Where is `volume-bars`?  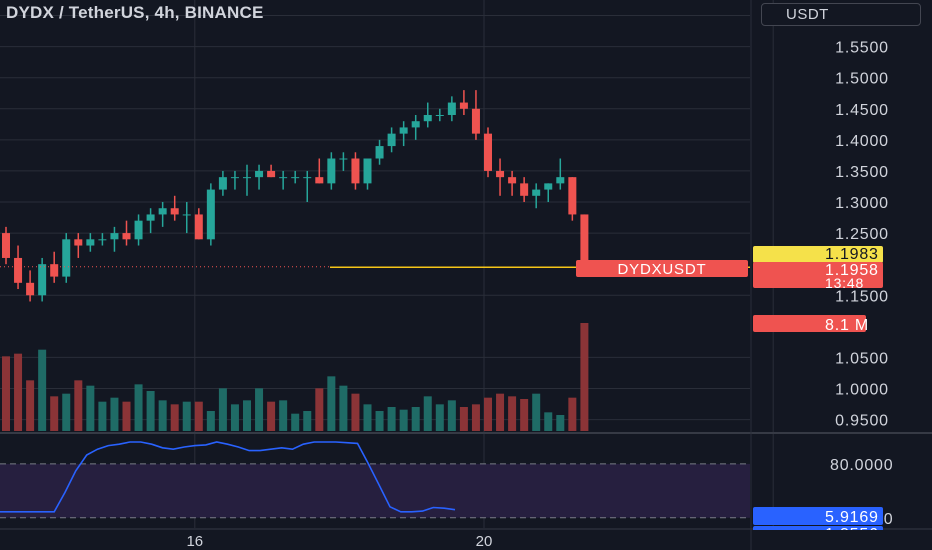
volume-bars is located at coordinates (295, 377).